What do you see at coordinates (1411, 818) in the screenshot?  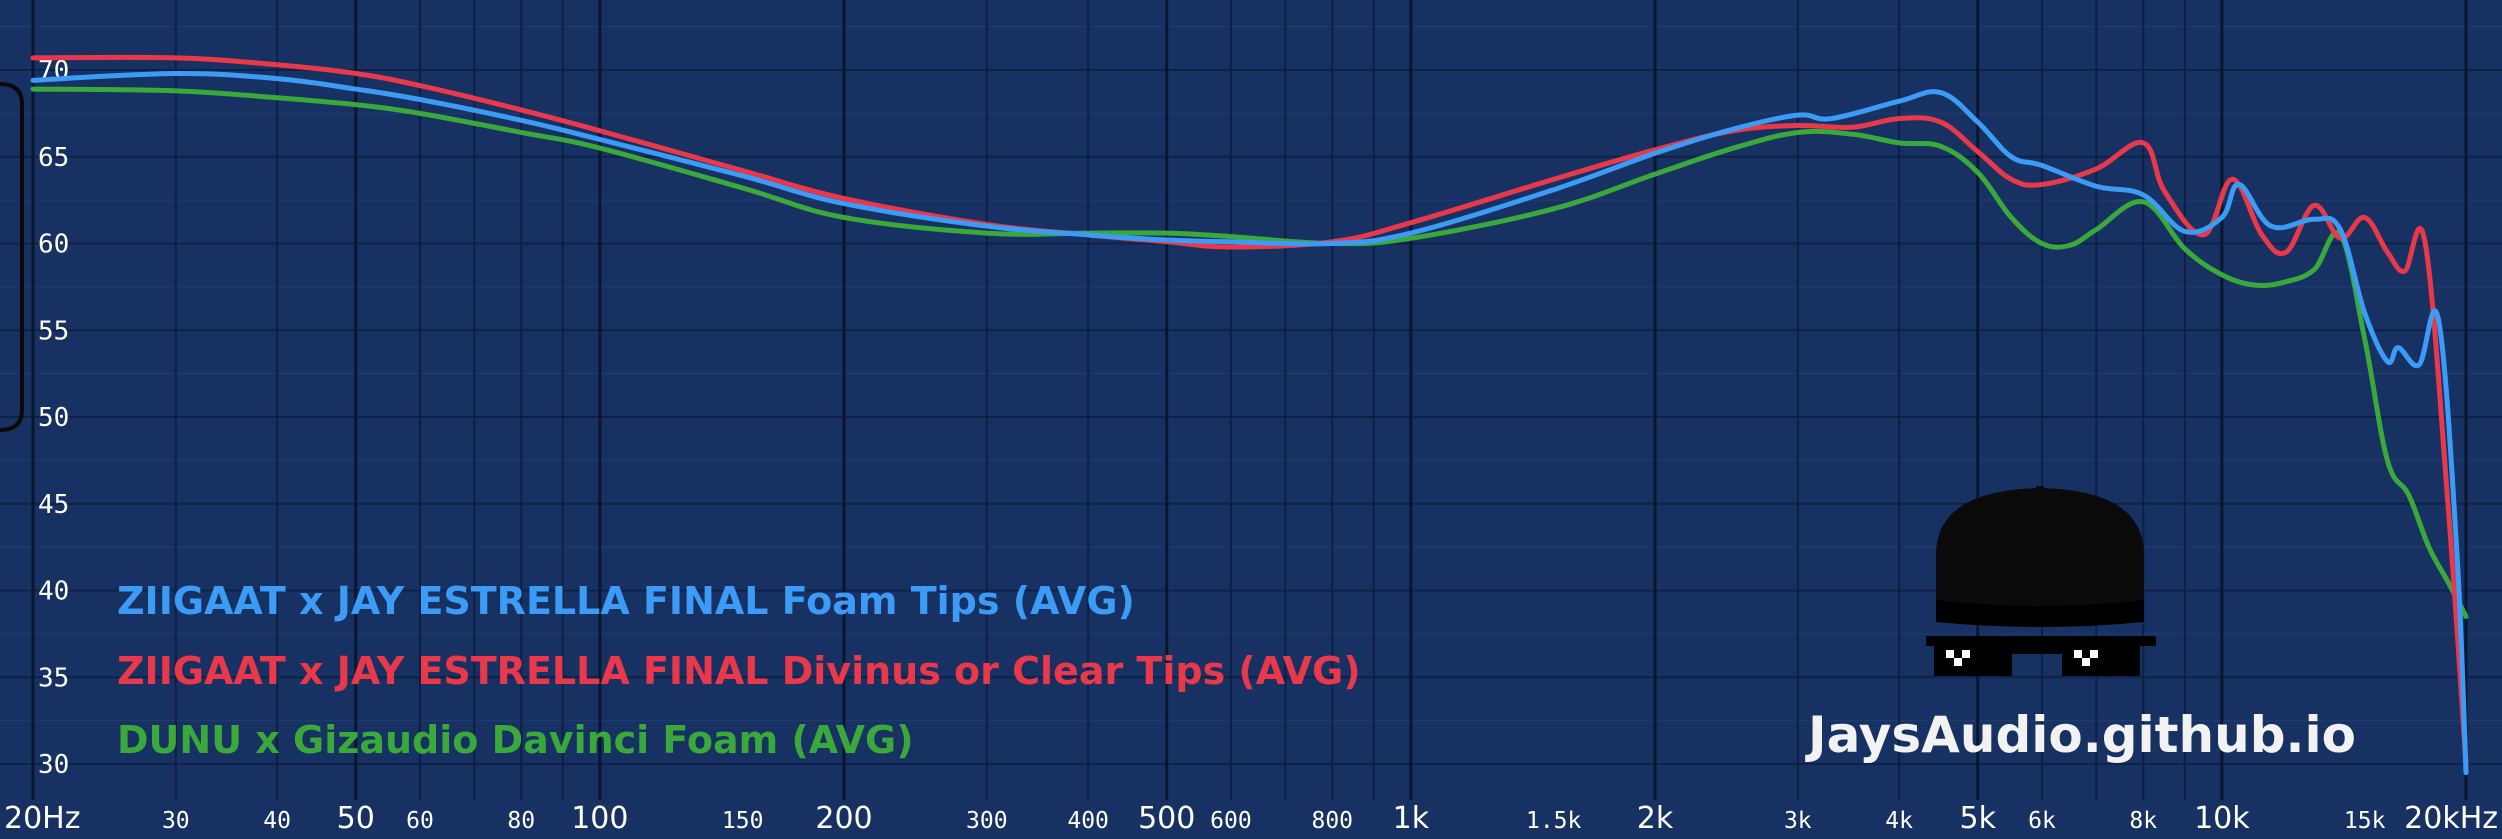 I see `x-tick-label: 1k` at bounding box center [1411, 818].